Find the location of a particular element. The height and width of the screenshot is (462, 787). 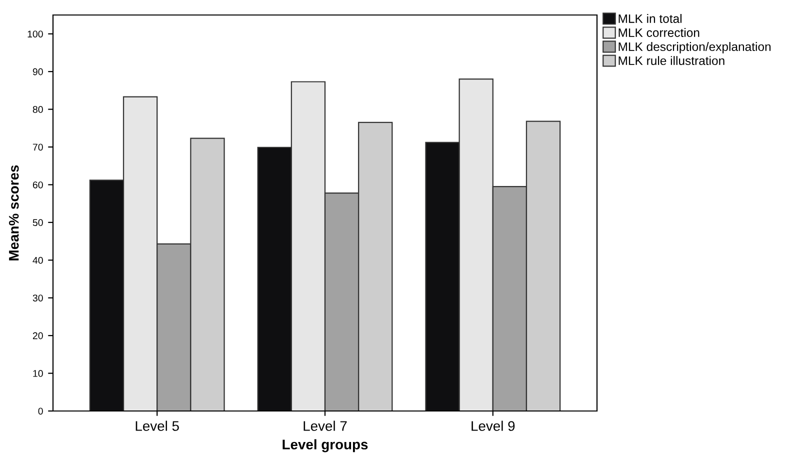

y-tick-label: 100 is located at coordinates (35, 34).